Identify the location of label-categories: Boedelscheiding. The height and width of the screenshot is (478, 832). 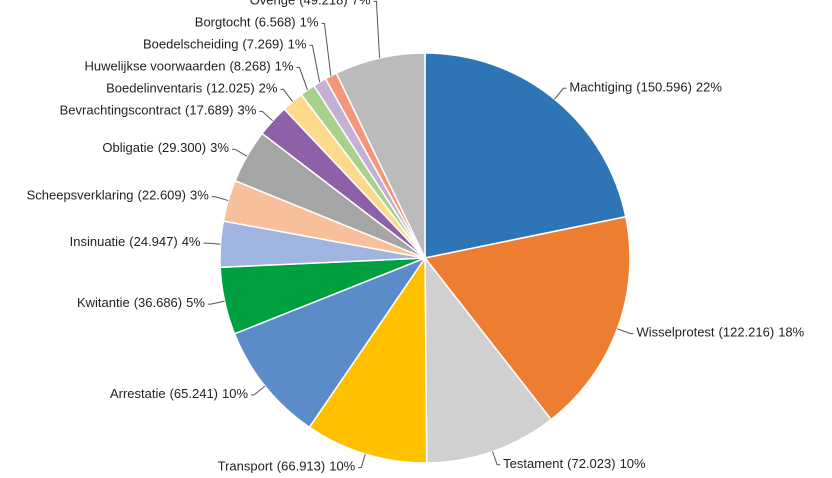
(190, 44).